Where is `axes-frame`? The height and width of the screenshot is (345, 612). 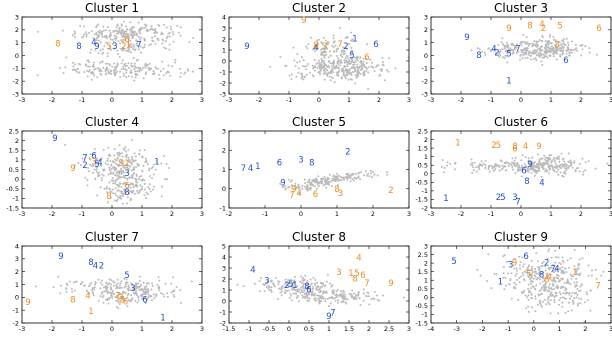
axes-frame is located at coordinates (319, 55).